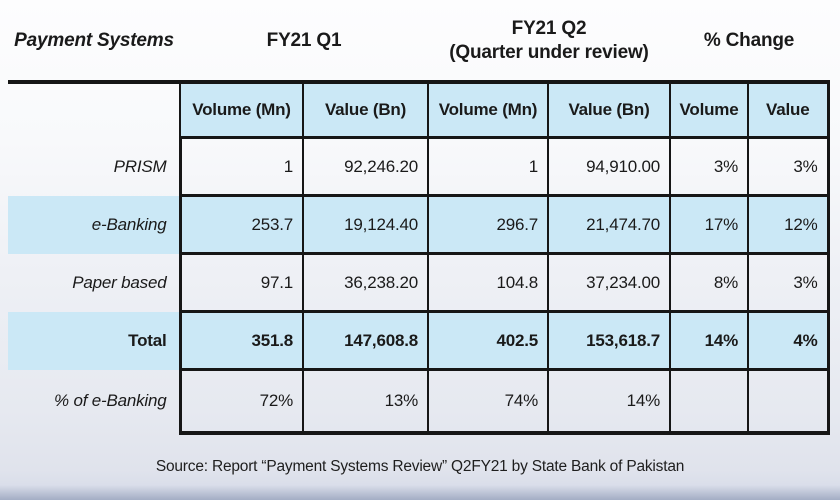 This screenshot has height=500, width=840. Describe the element at coordinates (241, 282) in the screenshot. I see `data-cell: 97.1` at that location.